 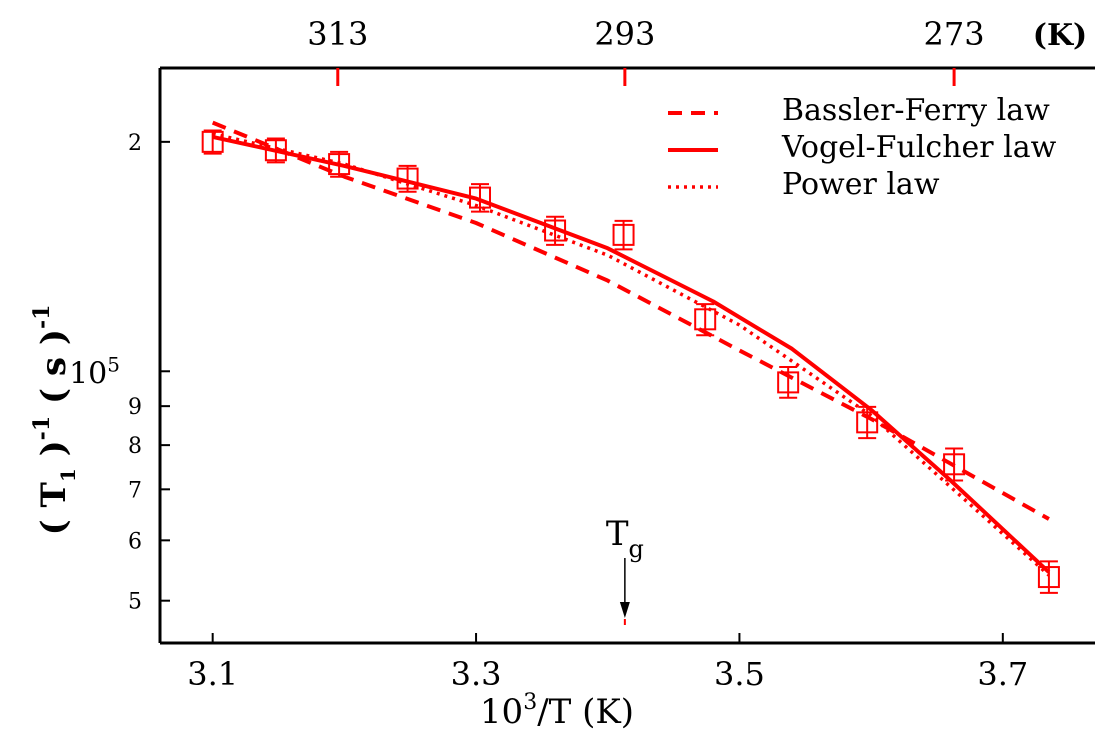 I want to click on y-axis-label-sub: 1, so click(x=68, y=475).